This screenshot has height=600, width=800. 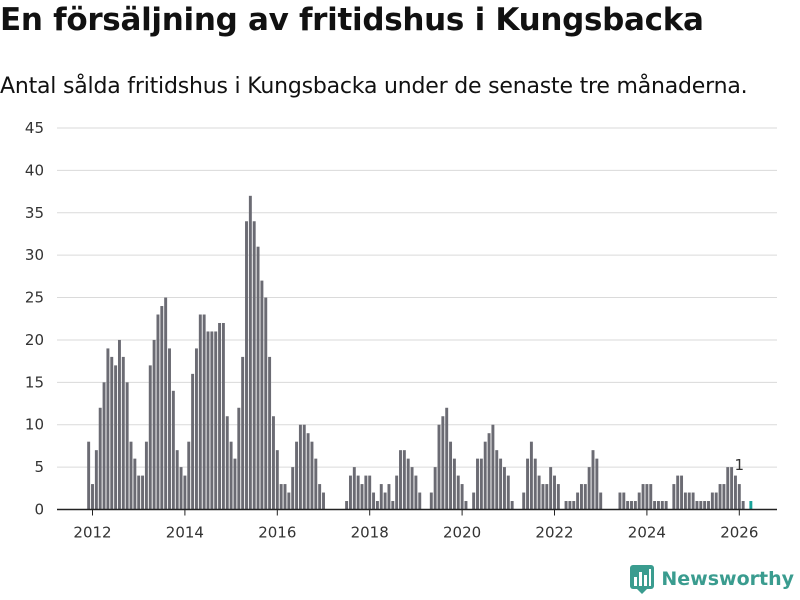 I want to click on y-tick-label: 20, so click(x=34, y=340).